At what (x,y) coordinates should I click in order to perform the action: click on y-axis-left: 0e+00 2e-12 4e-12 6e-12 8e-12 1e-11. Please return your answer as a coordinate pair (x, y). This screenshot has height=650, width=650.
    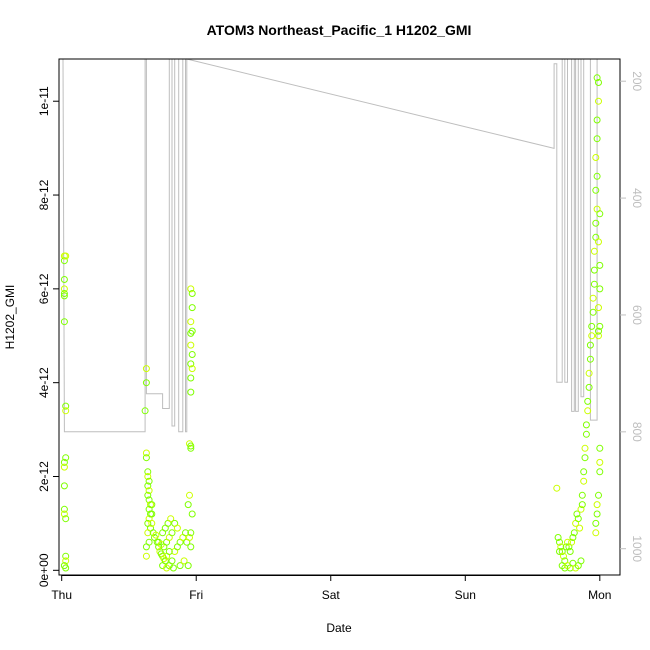
    Looking at the image, I should click on (48, 336).